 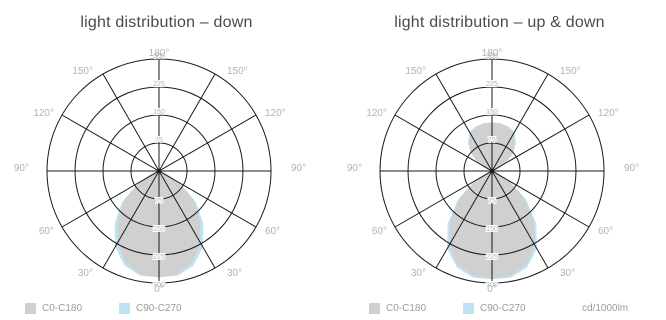 I want to click on chart-title-down: light distribution – down, so click(x=166, y=22).